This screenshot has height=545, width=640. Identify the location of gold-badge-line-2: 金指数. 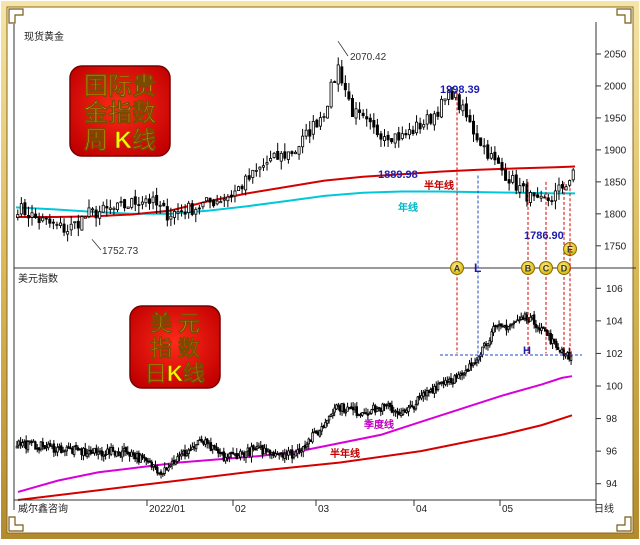
(120, 113).